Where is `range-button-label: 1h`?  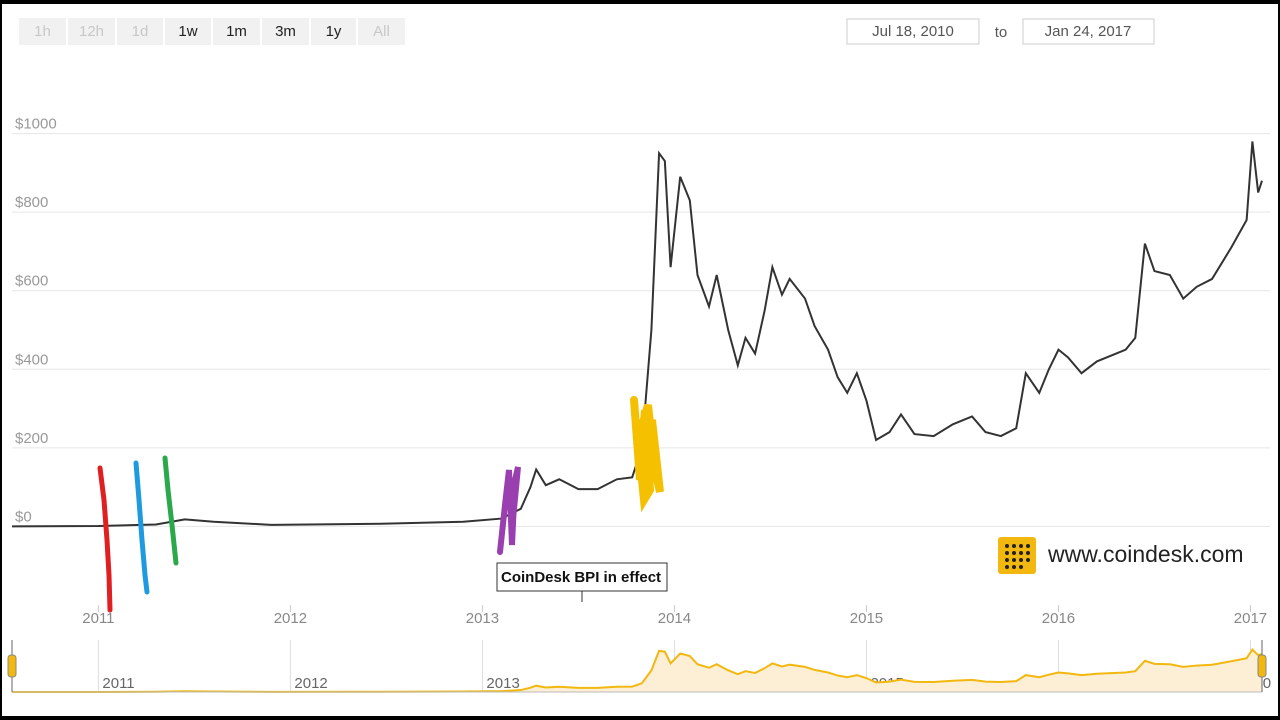 range-button-label: 1h is located at coordinates (42, 31).